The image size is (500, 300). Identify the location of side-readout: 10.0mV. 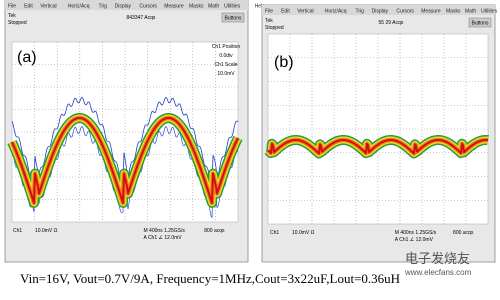
(226, 74).